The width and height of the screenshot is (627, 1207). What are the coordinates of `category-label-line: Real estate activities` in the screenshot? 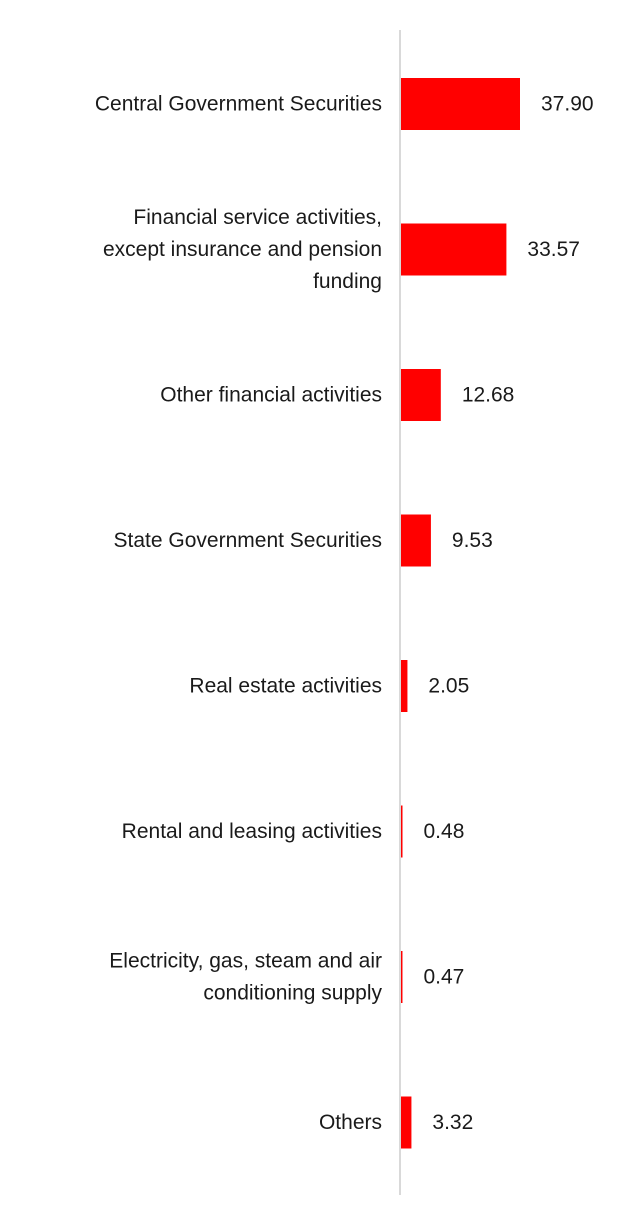 It's located at (285, 686).